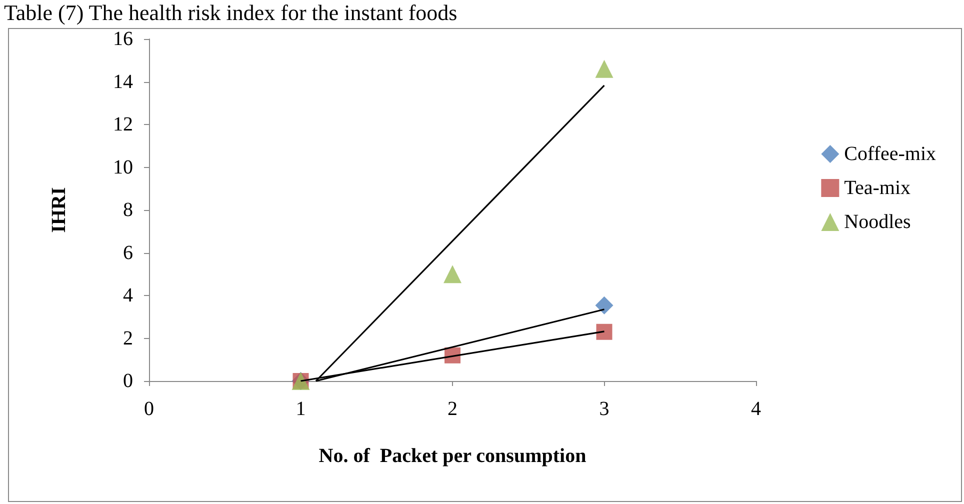 The image size is (964, 504). Describe the element at coordinates (301, 409) in the screenshot. I see `x-tick-label: 1` at that location.